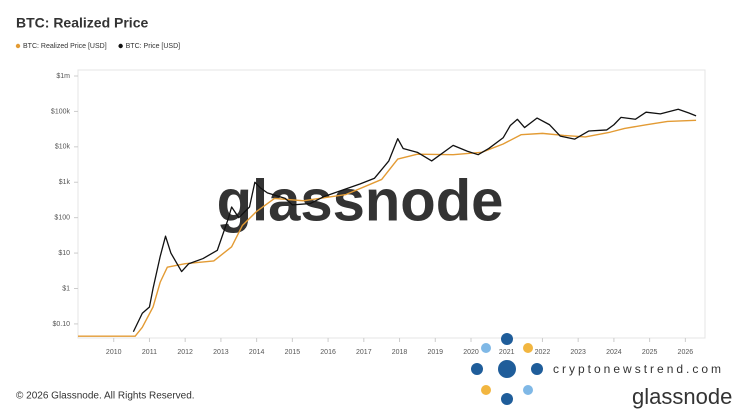 The width and height of the screenshot is (745, 419). What do you see at coordinates (105, 396) in the screenshot?
I see `footer: © 2026 Glassnode. All Rights Reserved.` at bounding box center [105, 396].